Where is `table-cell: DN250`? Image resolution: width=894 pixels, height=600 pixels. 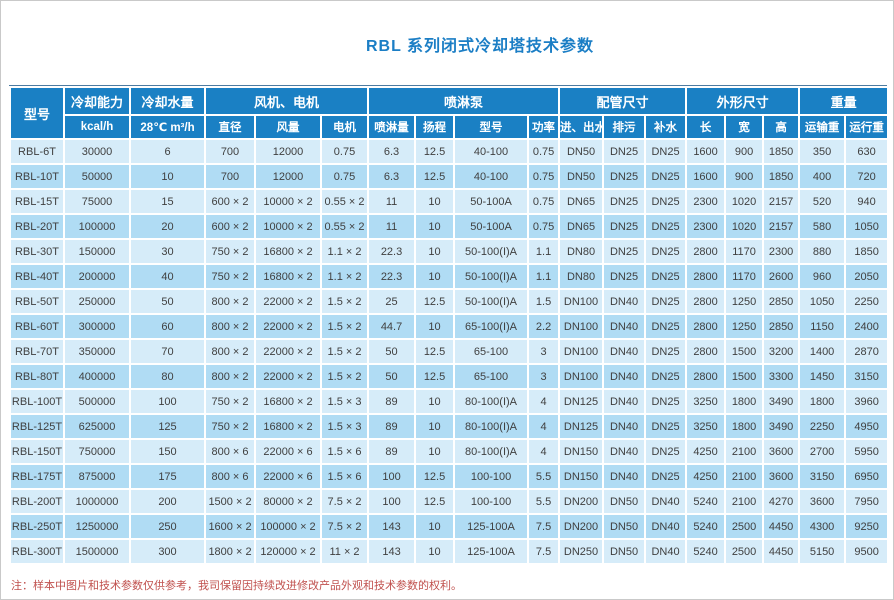
table-cell: DN250 is located at coordinates (581, 551).